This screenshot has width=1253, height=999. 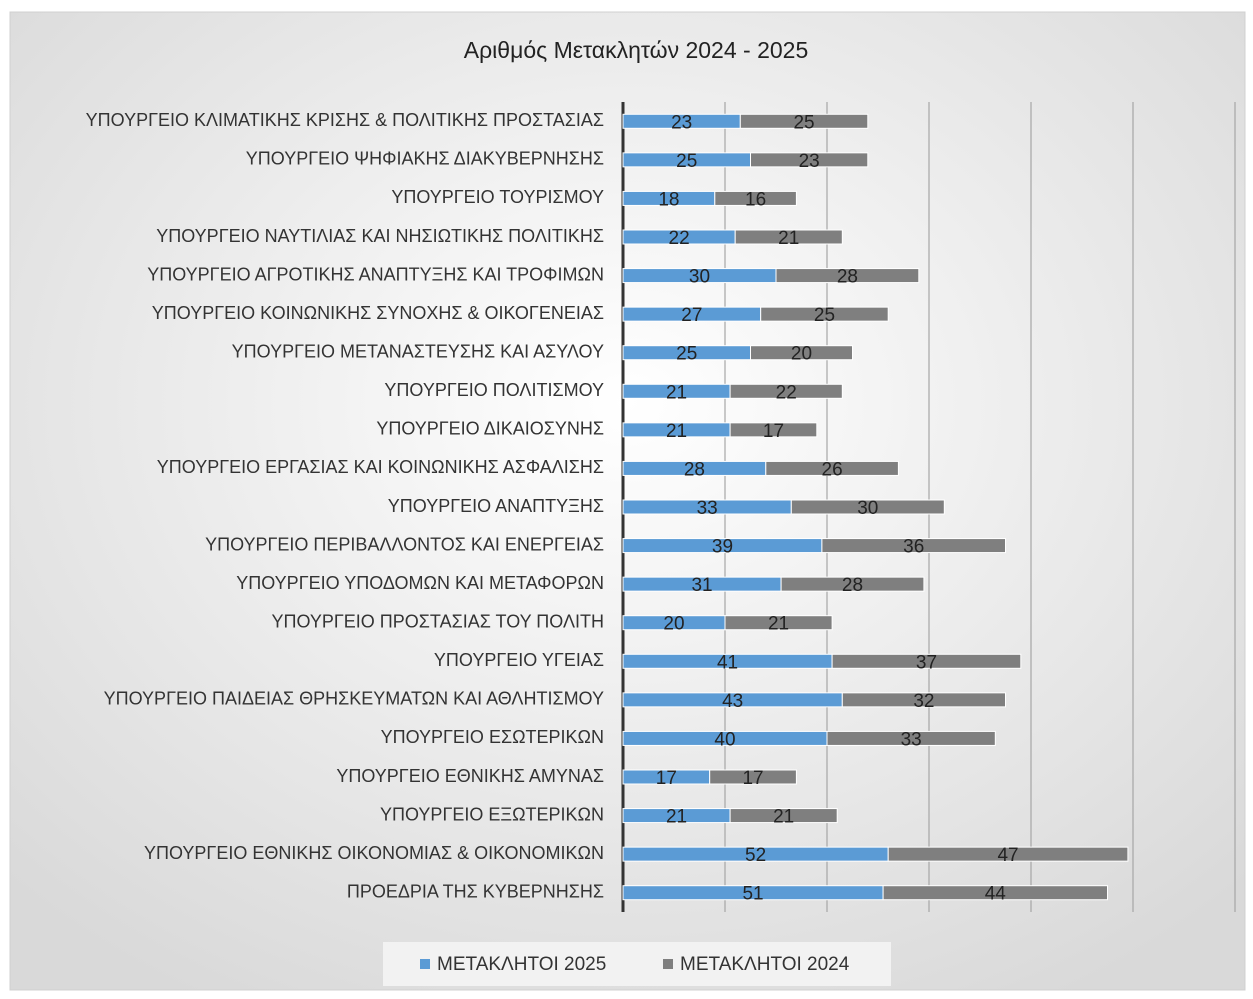 What do you see at coordinates (475, 891) in the screenshot?
I see `y-tick-label: ΠΡΟΕΔΡΙΑ ΤΗΣ ΚΥΒΕΡΝΗΣΗΣ` at bounding box center [475, 891].